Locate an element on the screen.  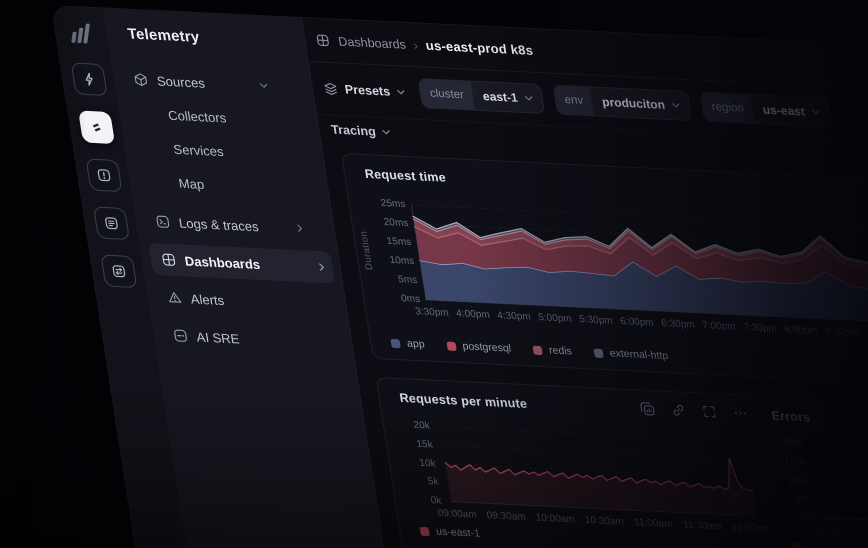
sidebar-item-logs-traces: Logs & traces is located at coordinates (235, 225).